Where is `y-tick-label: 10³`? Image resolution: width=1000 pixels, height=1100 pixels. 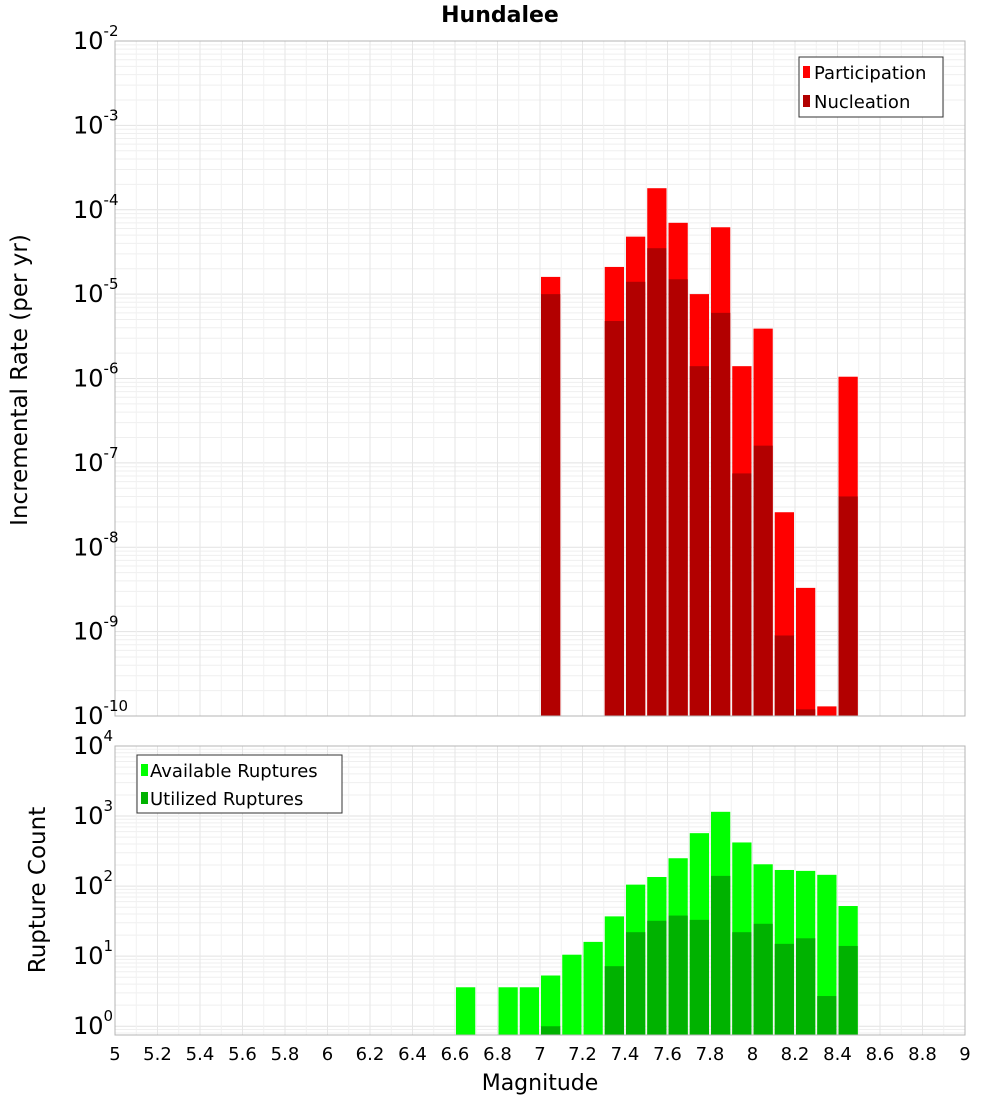
y-tick-label: 10³ is located at coordinates (93, 813).